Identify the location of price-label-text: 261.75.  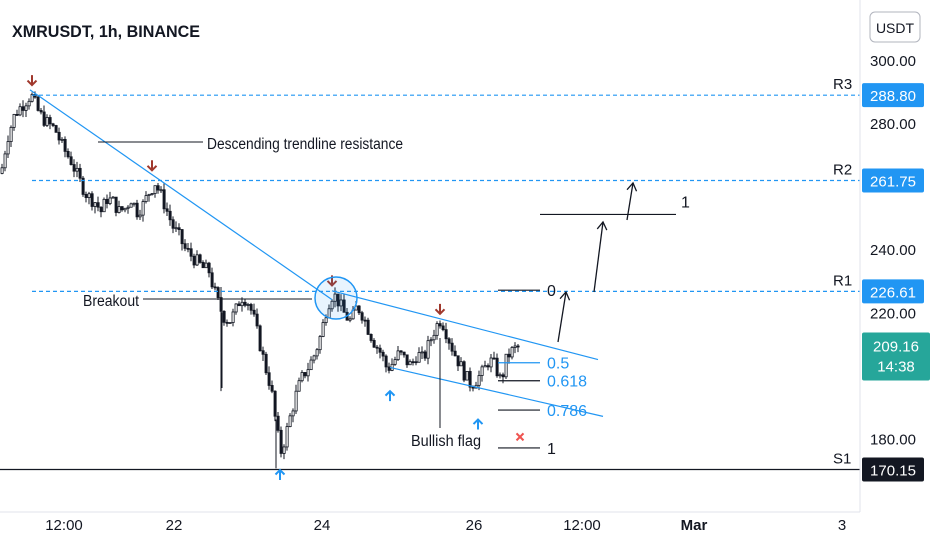
(893, 182).